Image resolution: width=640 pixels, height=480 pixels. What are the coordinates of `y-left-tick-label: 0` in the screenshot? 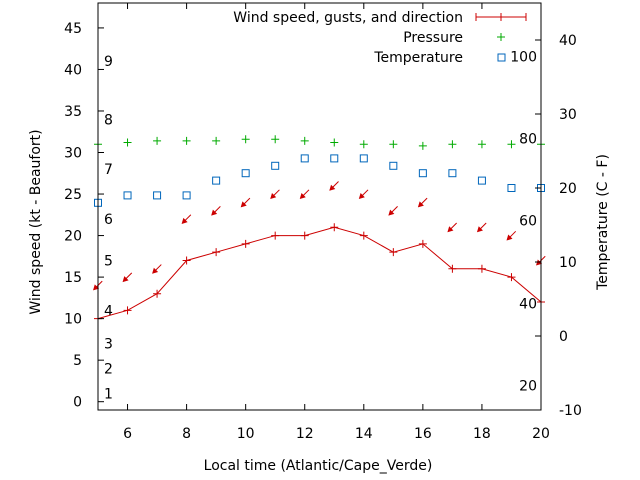 It's located at (77, 403).